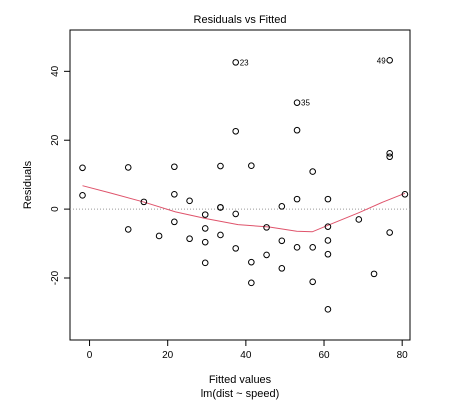 The height and width of the screenshot is (408, 462). What do you see at coordinates (305, 103) in the screenshot?
I see `point-id-label: 35` at bounding box center [305, 103].